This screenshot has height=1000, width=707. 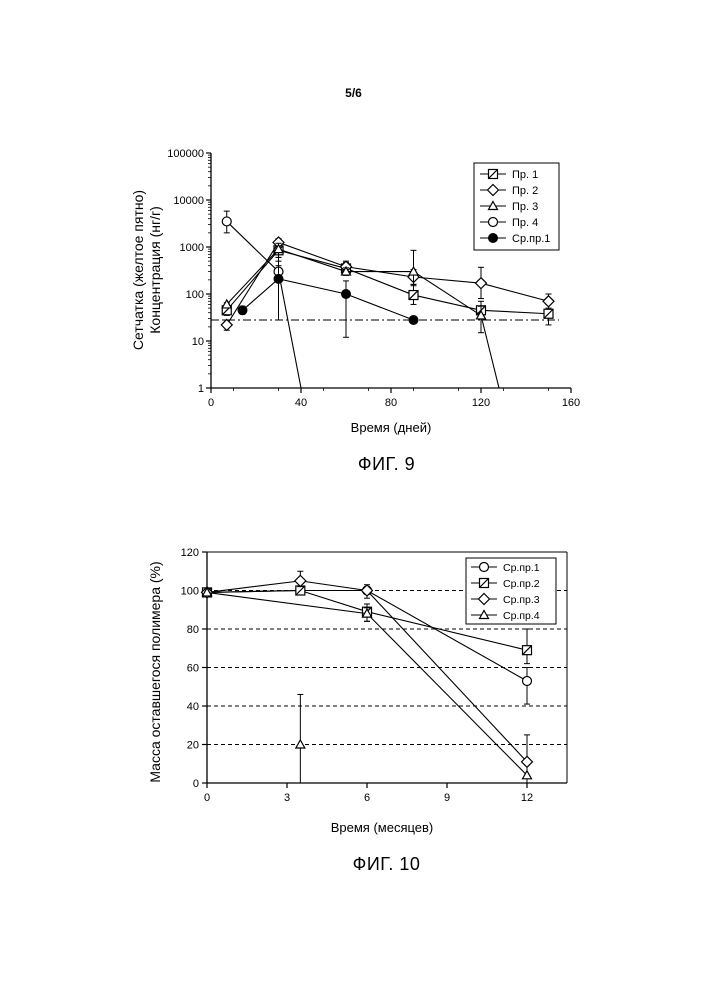 What do you see at coordinates (196, 784) in the screenshot?
I see `fig10-y-tick-label: 0` at bounding box center [196, 784].